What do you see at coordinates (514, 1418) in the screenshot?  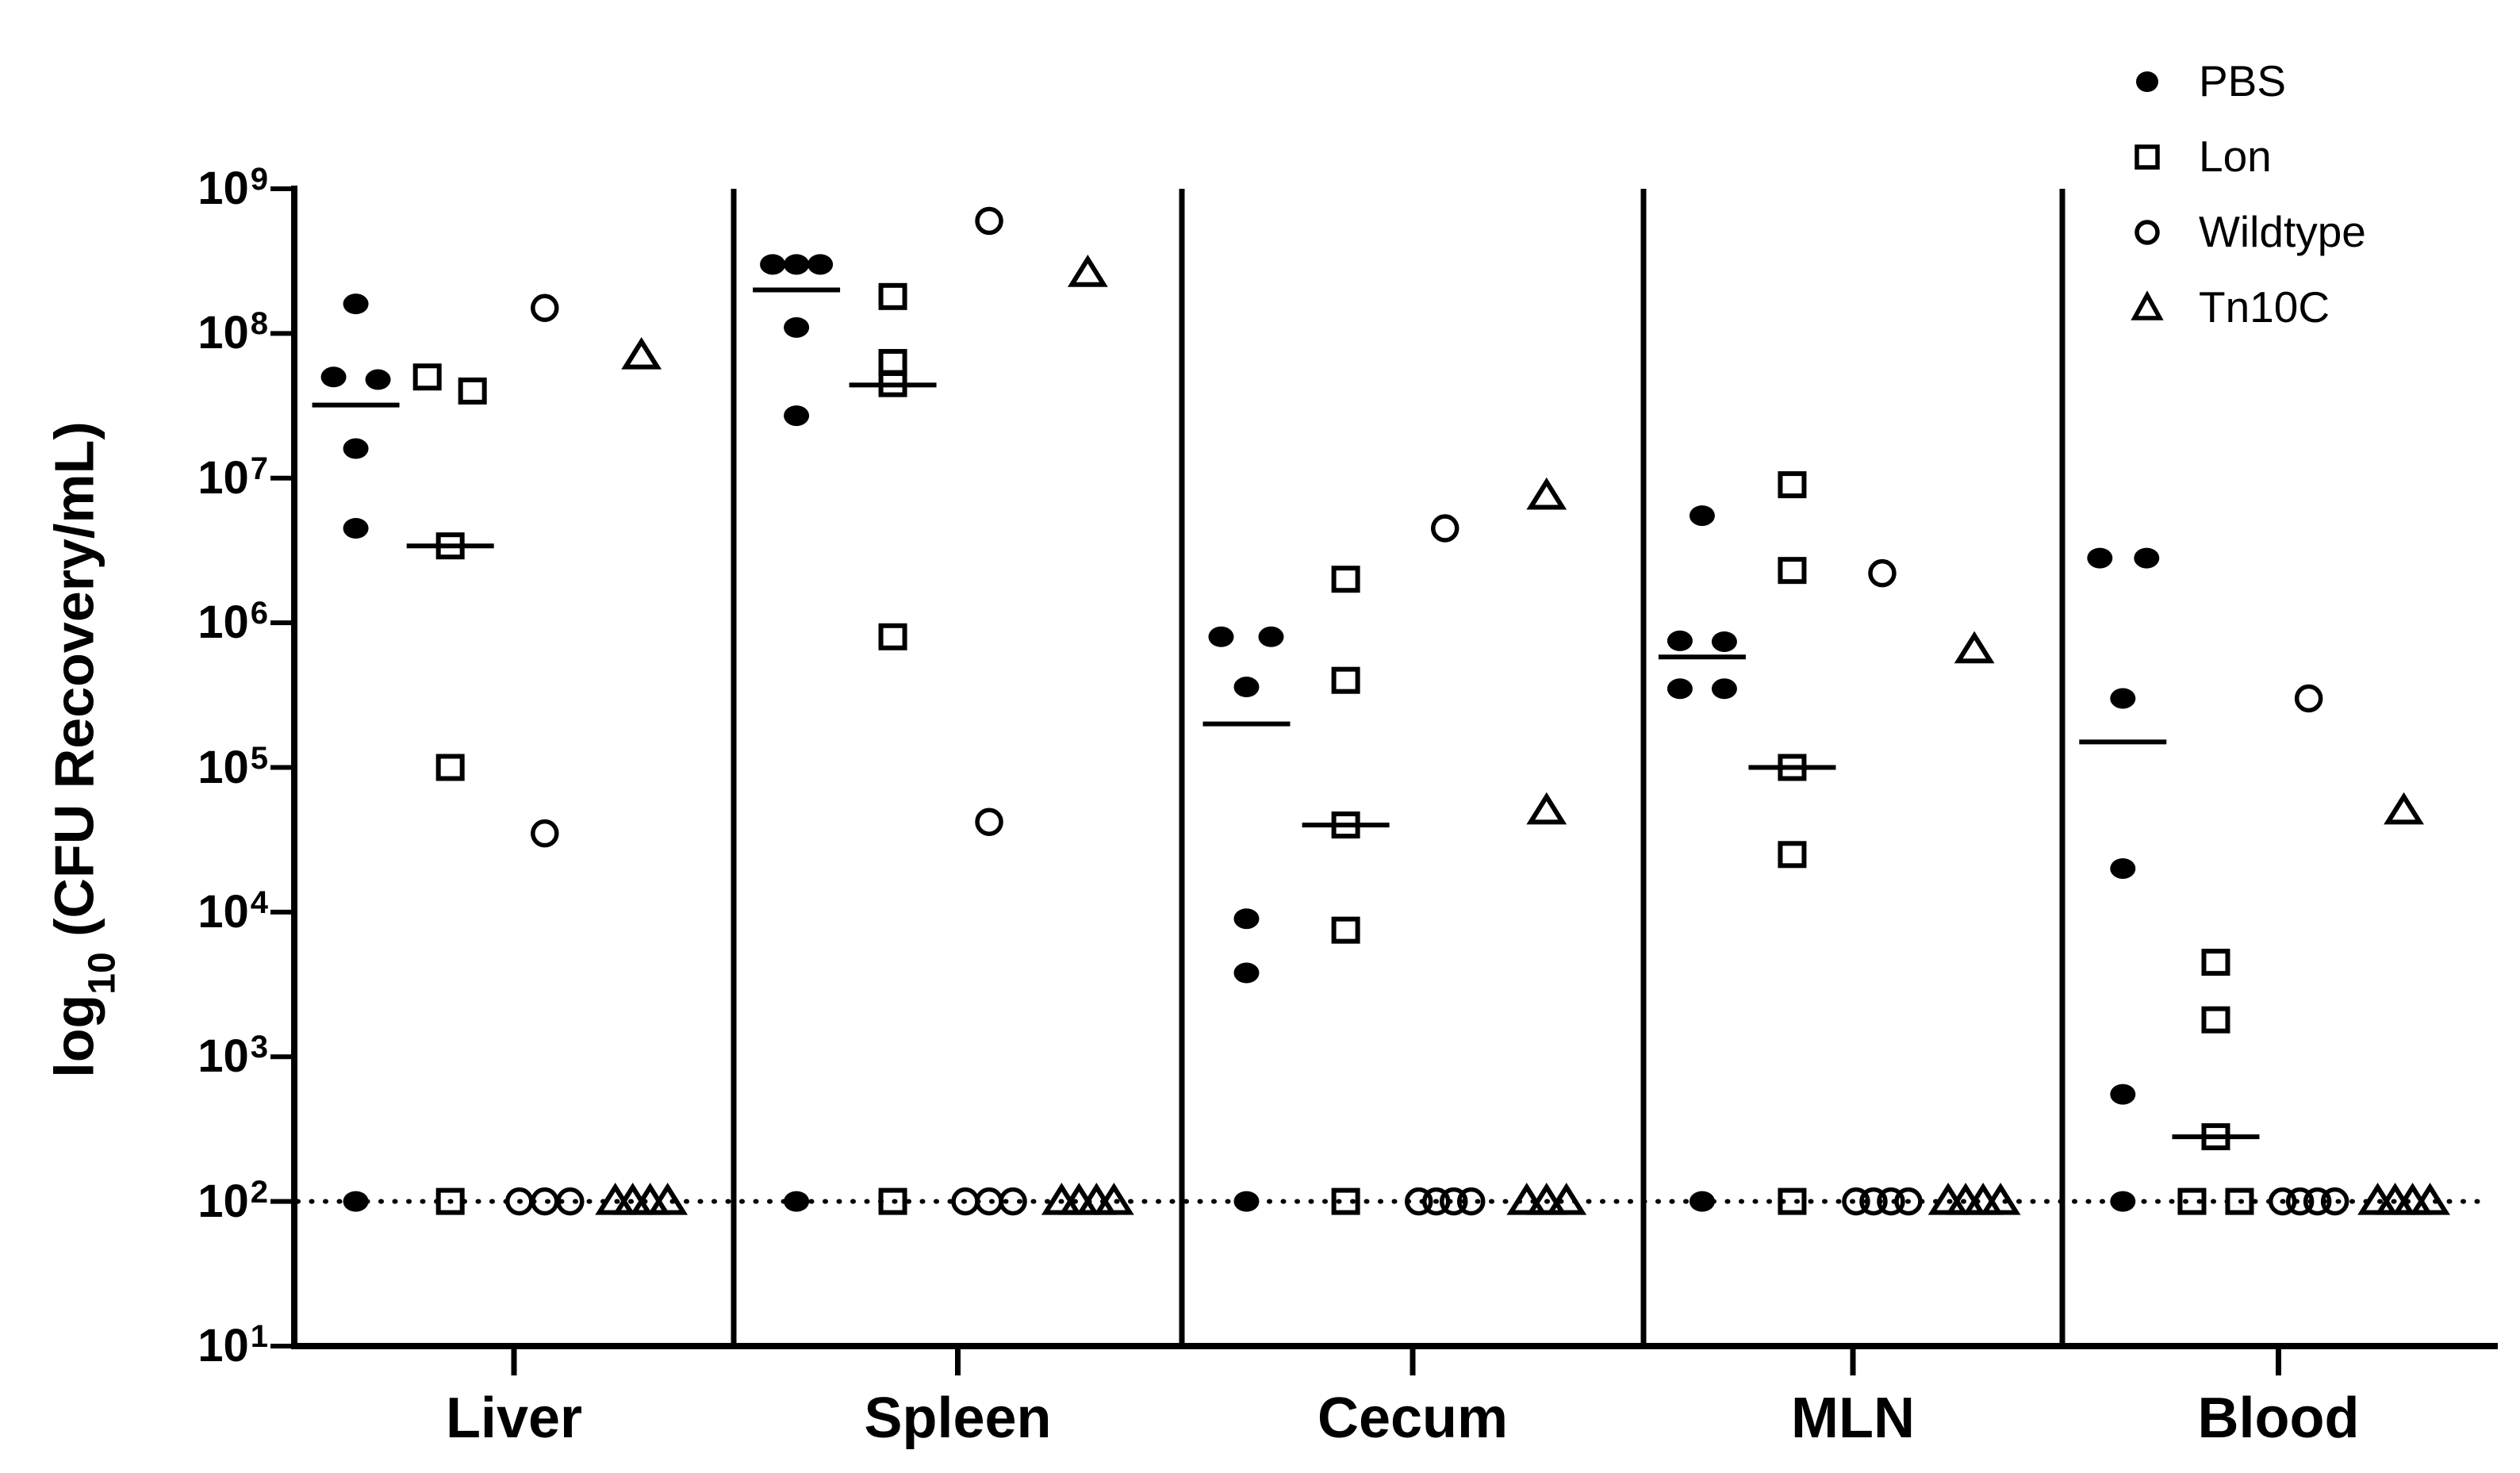 I see `x-label-liver: Liver` at bounding box center [514, 1418].